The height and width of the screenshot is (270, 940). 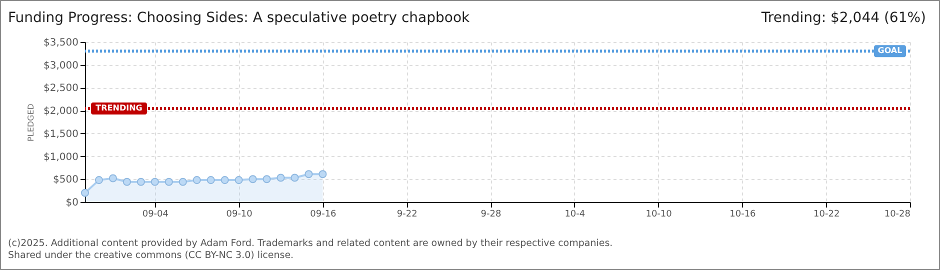 I want to click on x-tick-label: 09-16, so click(x=323, y=215).